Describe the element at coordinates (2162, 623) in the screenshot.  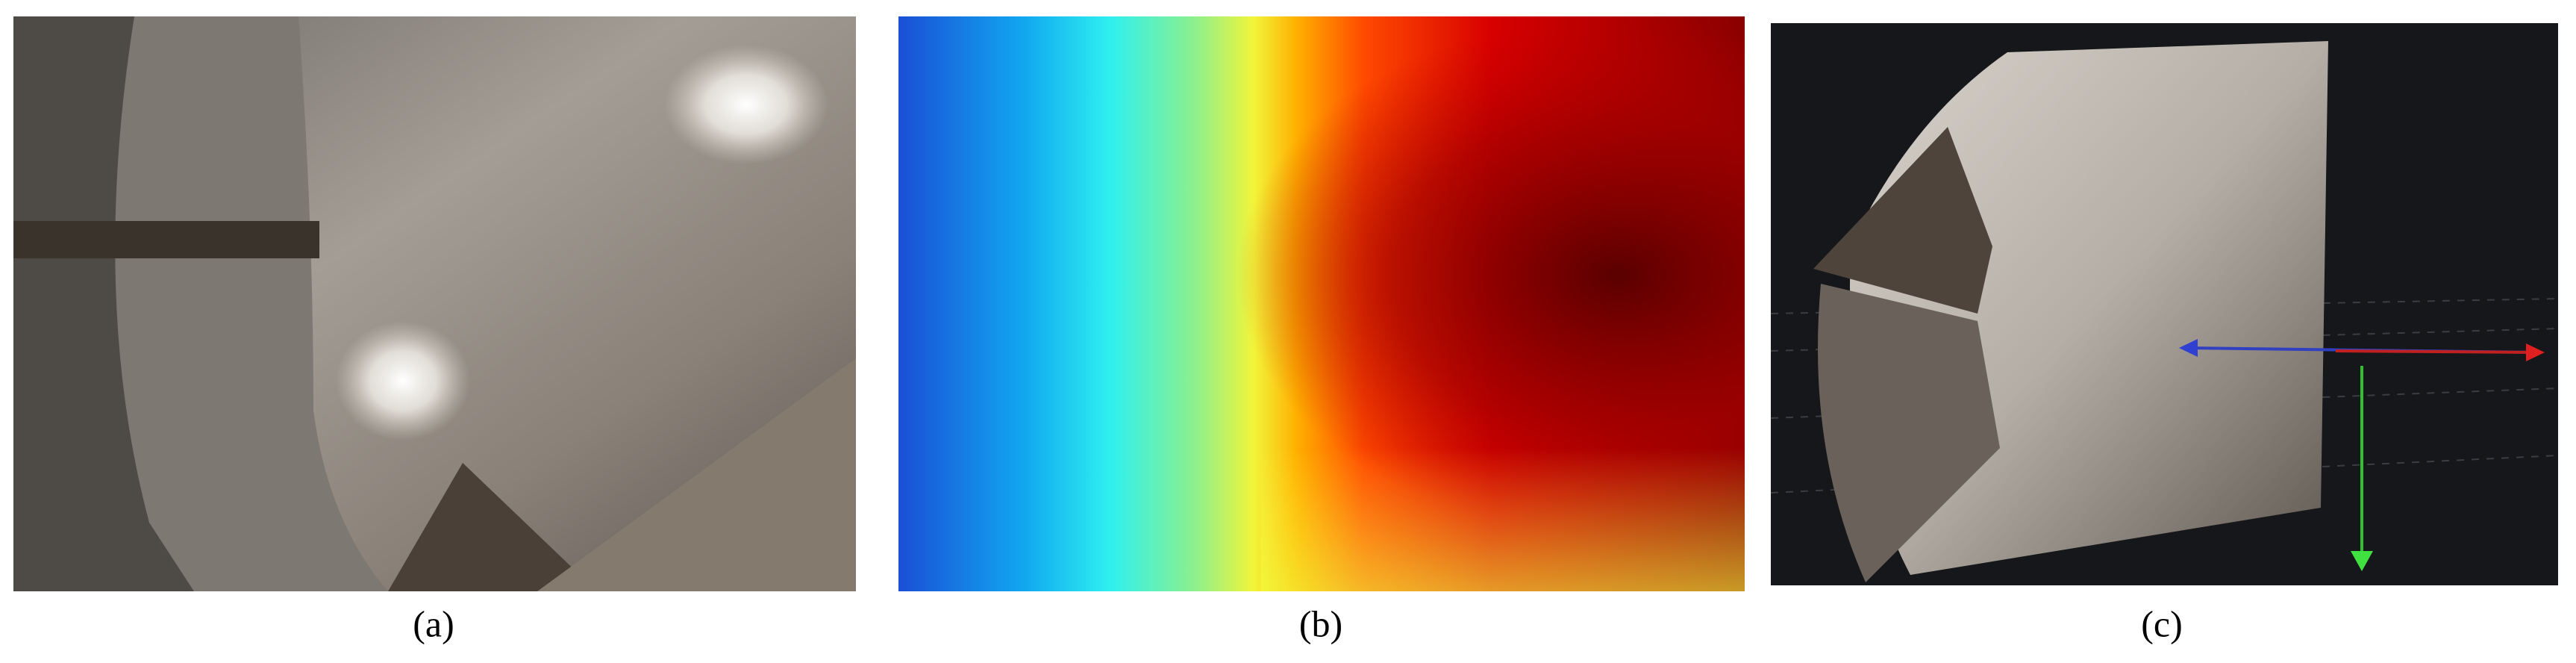
I see `panel-label: (c)` at that location.